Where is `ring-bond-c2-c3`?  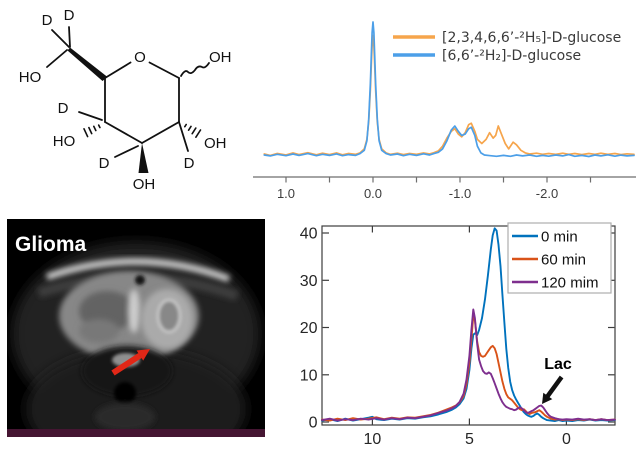
ring-bond-c2-c3 is located at coordinates (160, 132).